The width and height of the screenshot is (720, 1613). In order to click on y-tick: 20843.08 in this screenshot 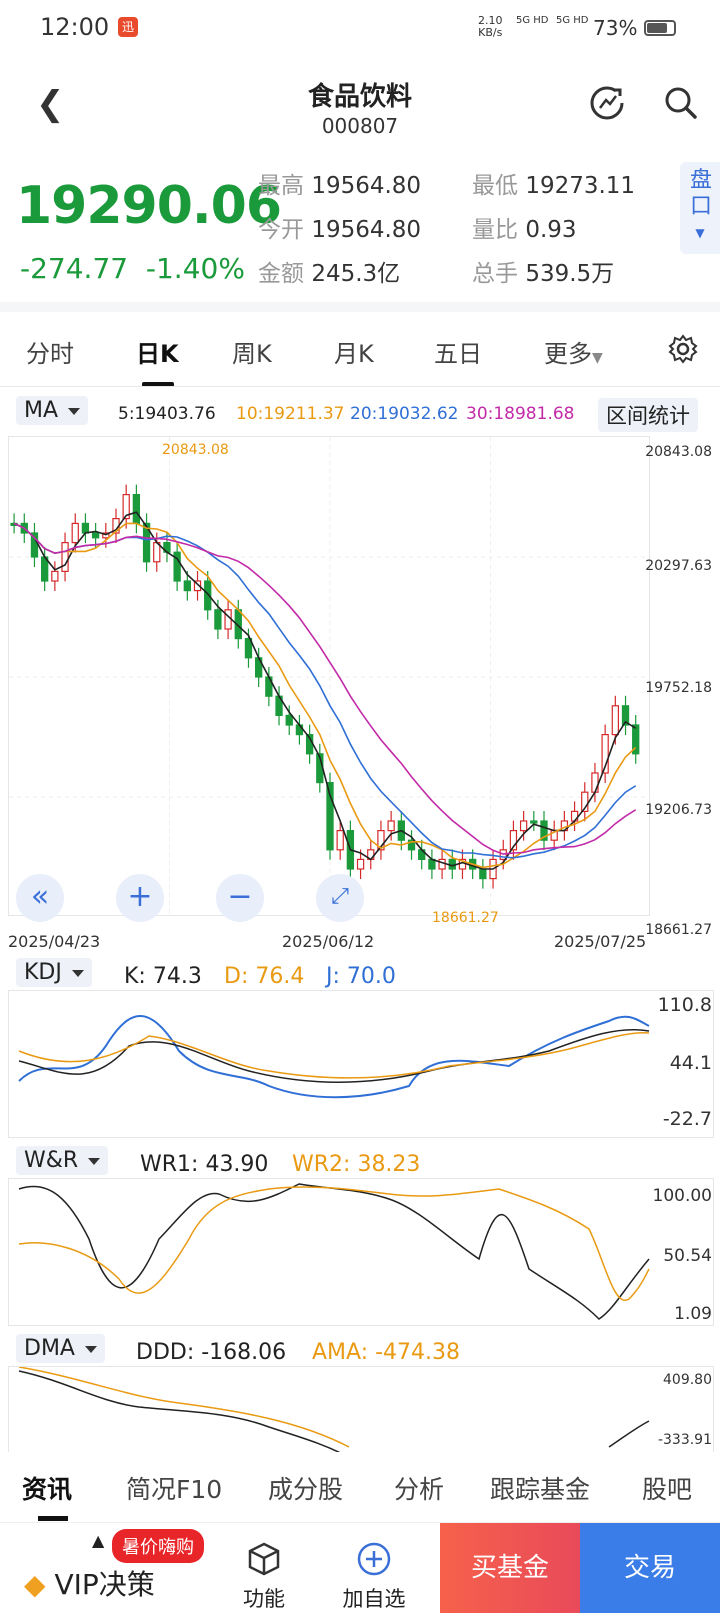, I will do `click(678, 452)`.